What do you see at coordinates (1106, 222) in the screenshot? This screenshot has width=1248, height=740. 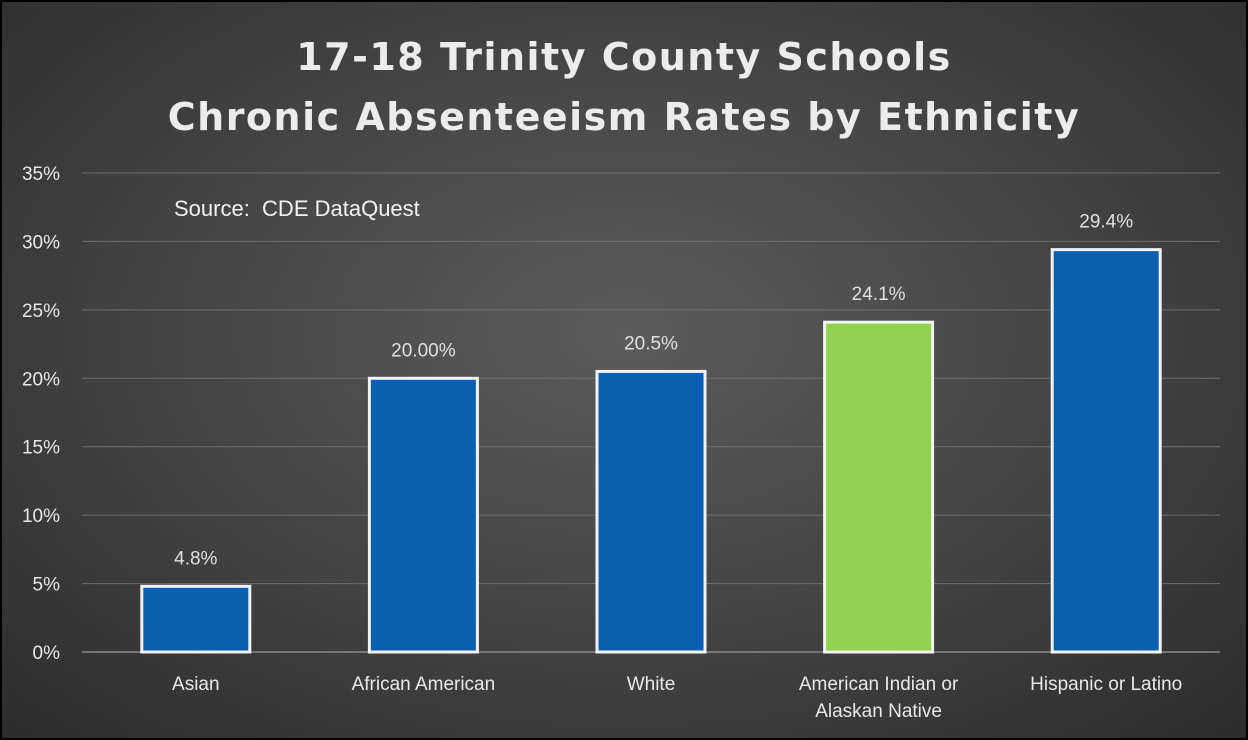 I see `data-label: 29.4%` at bounding box center [1106, 222].